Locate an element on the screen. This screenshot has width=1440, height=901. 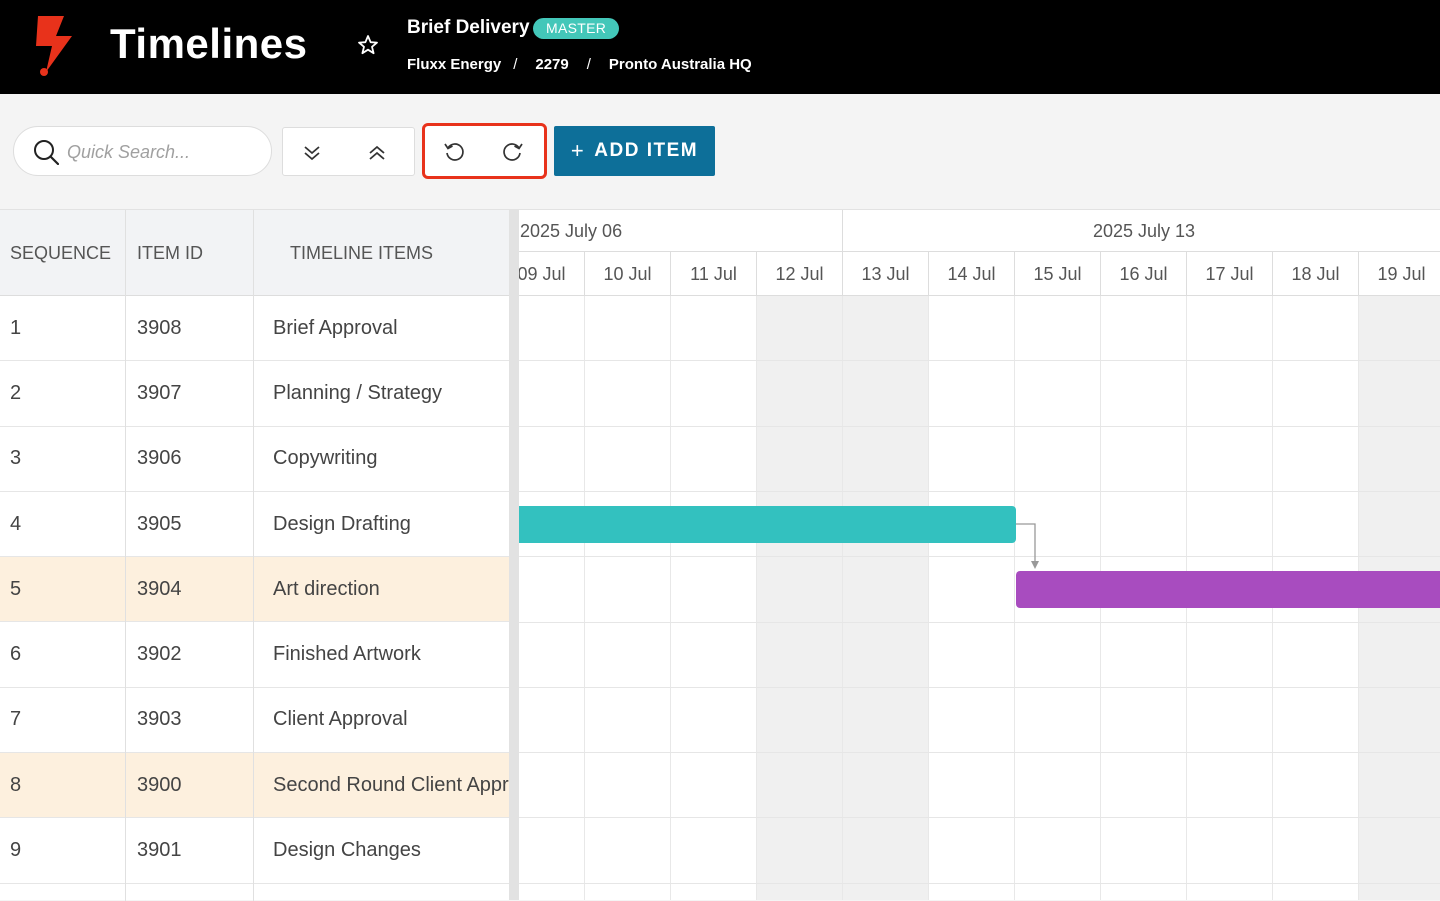
table-row: 8 3900 Second Round Client Approval is located at coordinates (254, 786).